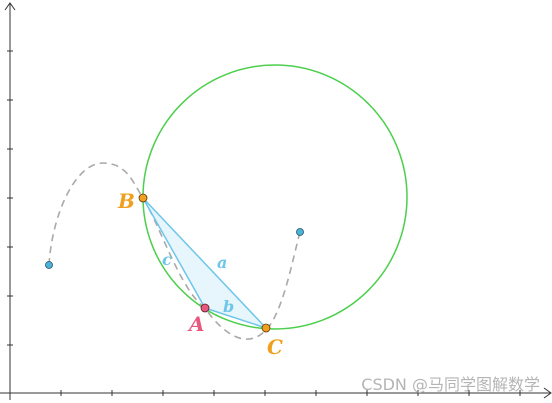 The width and height of the screenshot is (552, 403). I want to click on point-label-a: A, so click(196, 324).